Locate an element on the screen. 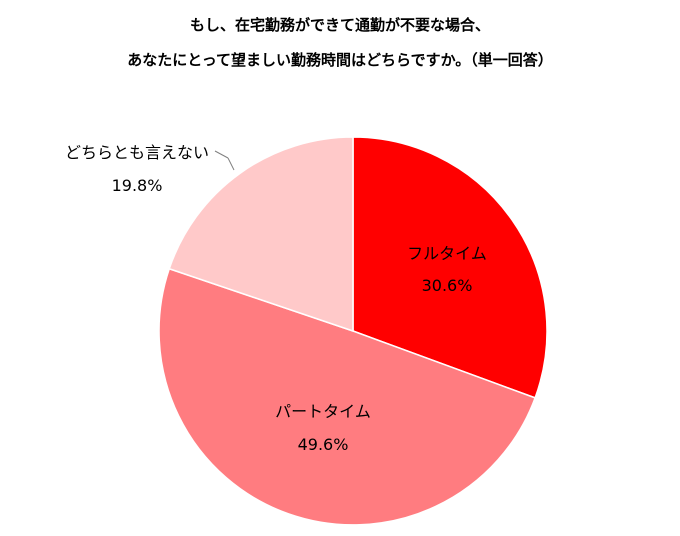 This screenshot has width=680, height=536. slice-label-full-time: フルタイム is located at coordinates (447, 253).